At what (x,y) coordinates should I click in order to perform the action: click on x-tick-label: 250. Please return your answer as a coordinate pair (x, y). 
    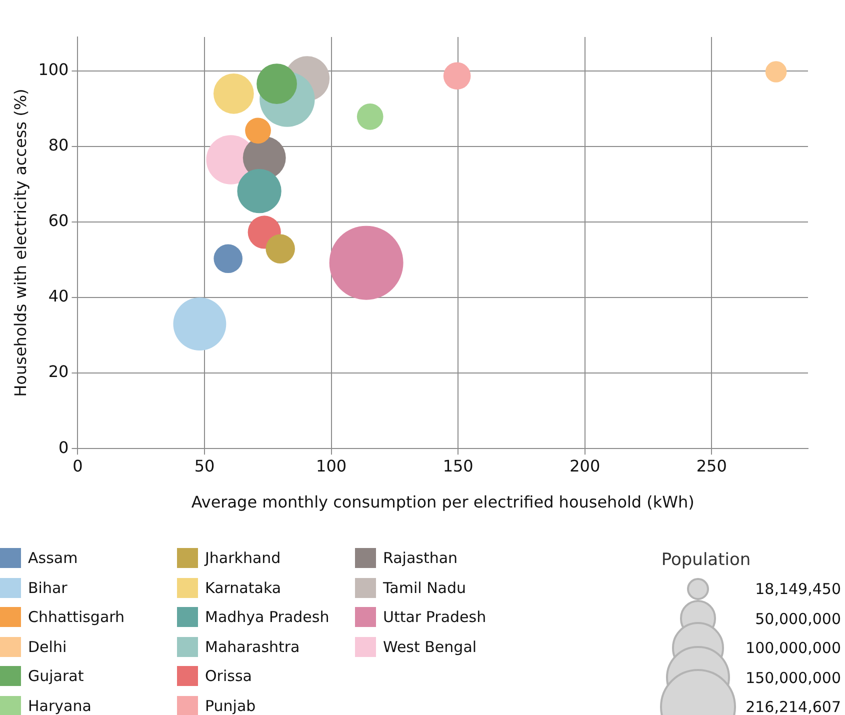
    Looking at the image, I should click on (711, 466).